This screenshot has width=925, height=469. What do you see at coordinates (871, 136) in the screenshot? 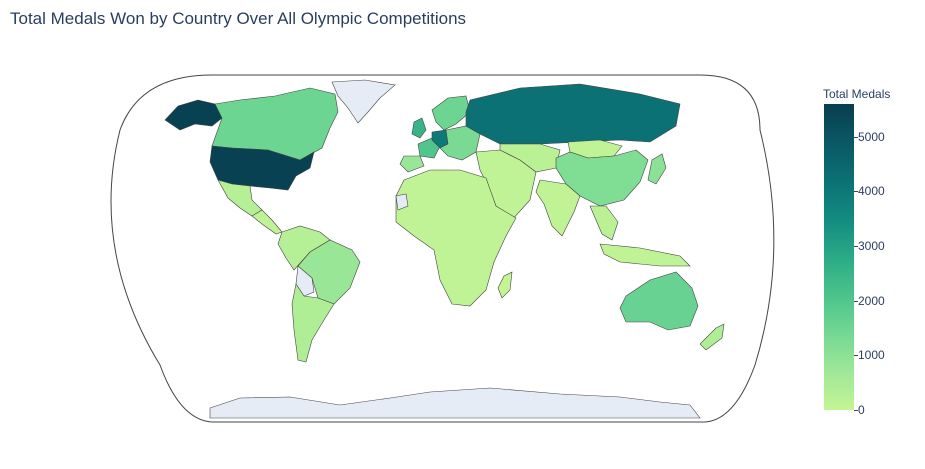
I see `colorbar-tick-label: 5000` at bounding box center [871, 136].